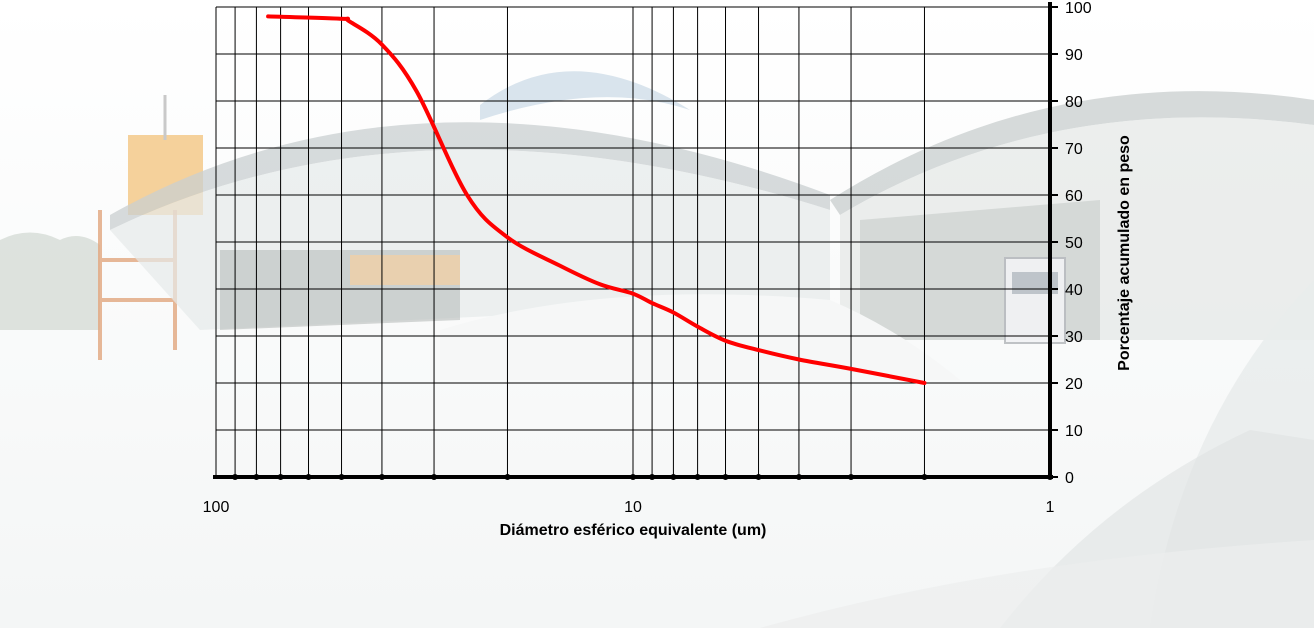  I want to click on y-tick-label: 80, so click(1074, 102).